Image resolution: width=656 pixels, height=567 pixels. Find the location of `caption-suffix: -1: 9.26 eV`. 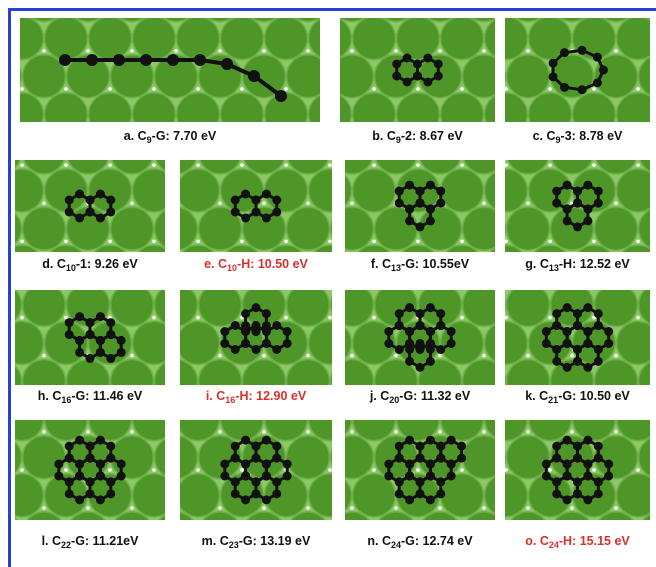

caption-suffix: -1: 9.26 eV is located at coordinates (107, 264).